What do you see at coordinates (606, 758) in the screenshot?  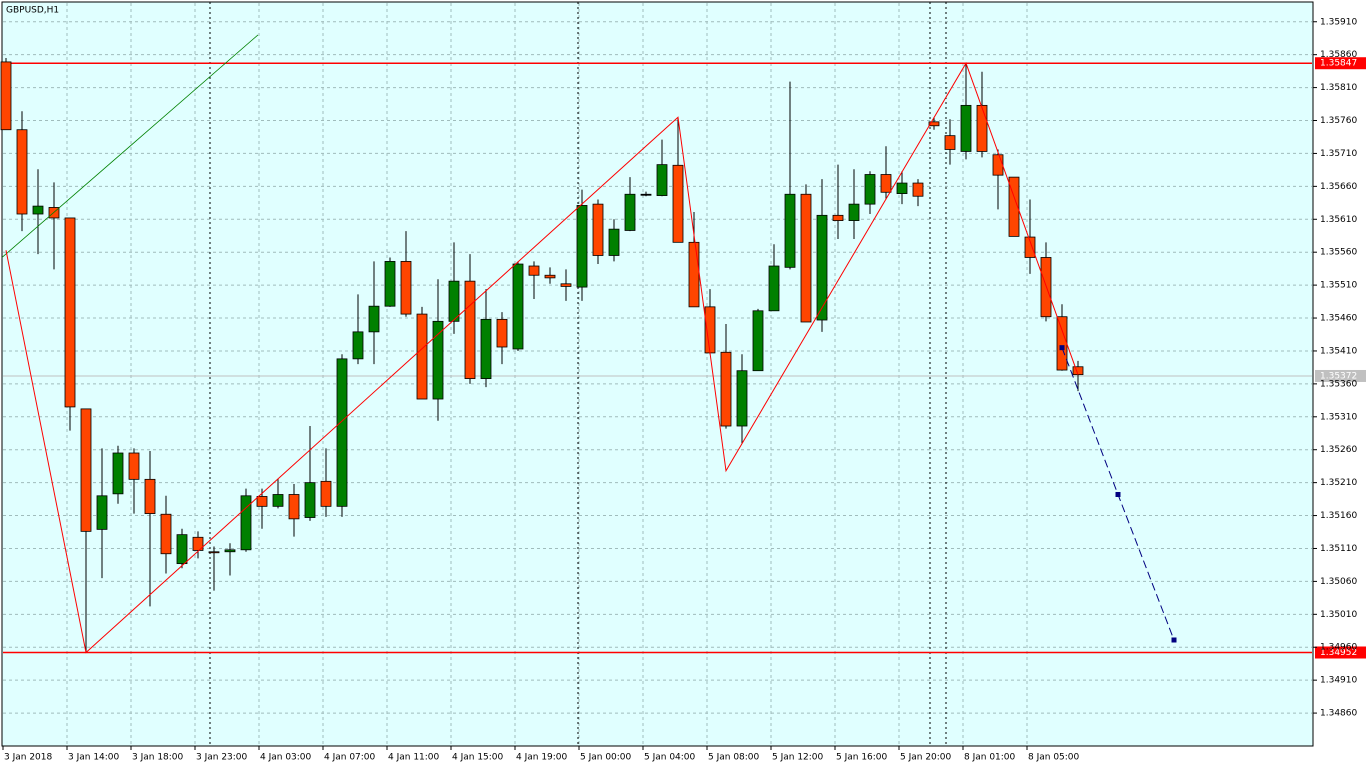 I see `x-tick-label: 5 Jan 00:00` at bounding box center [606, 758].